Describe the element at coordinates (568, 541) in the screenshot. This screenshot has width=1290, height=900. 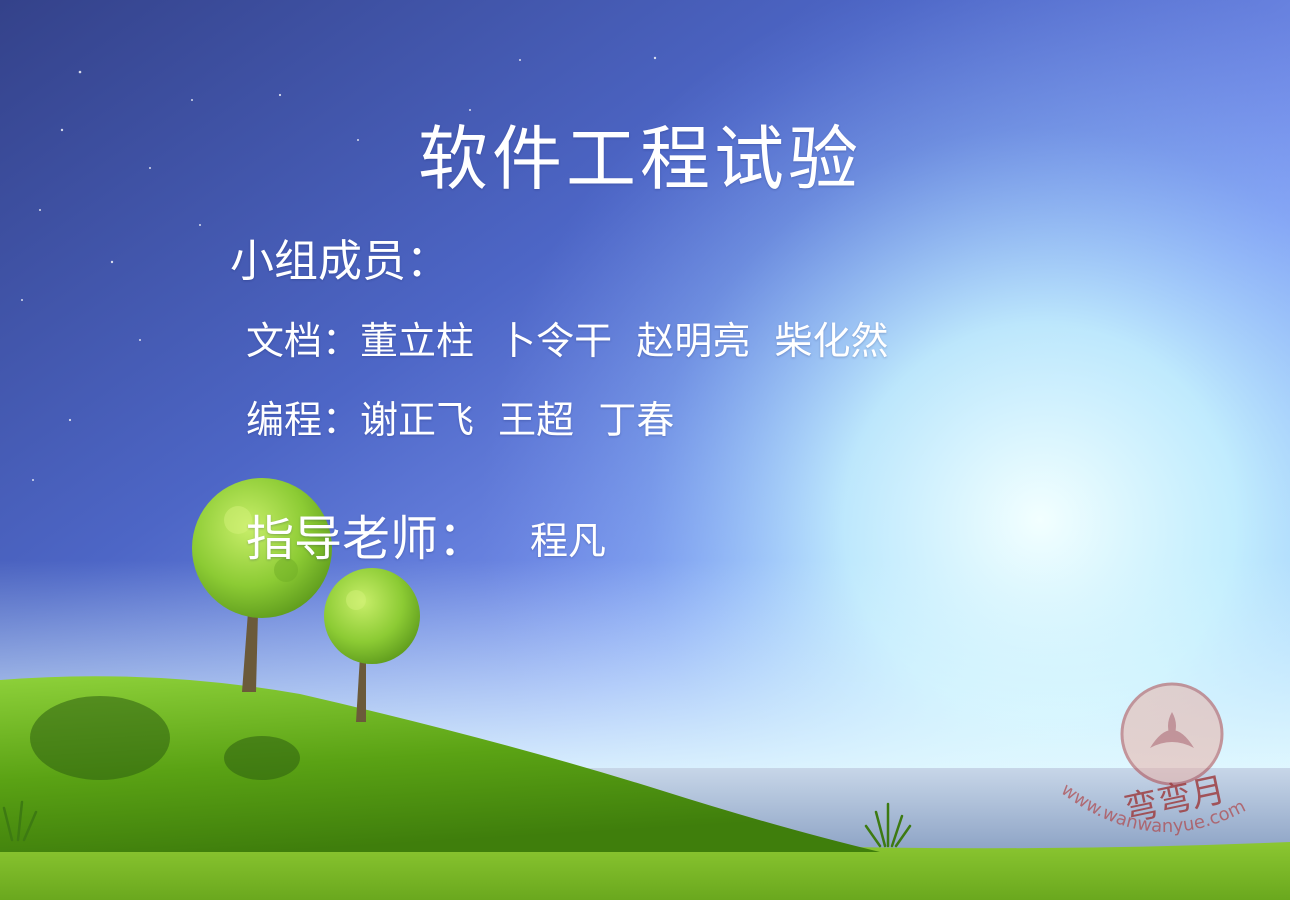
I see `advisor-name: 程凡` at that location.